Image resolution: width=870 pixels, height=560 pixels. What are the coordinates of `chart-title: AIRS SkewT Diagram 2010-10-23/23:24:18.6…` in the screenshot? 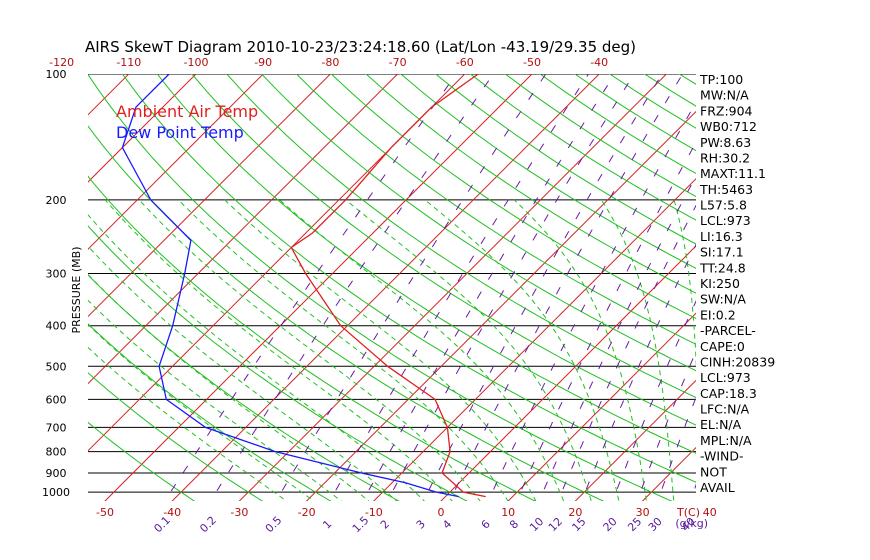 It's located at (360, 47).